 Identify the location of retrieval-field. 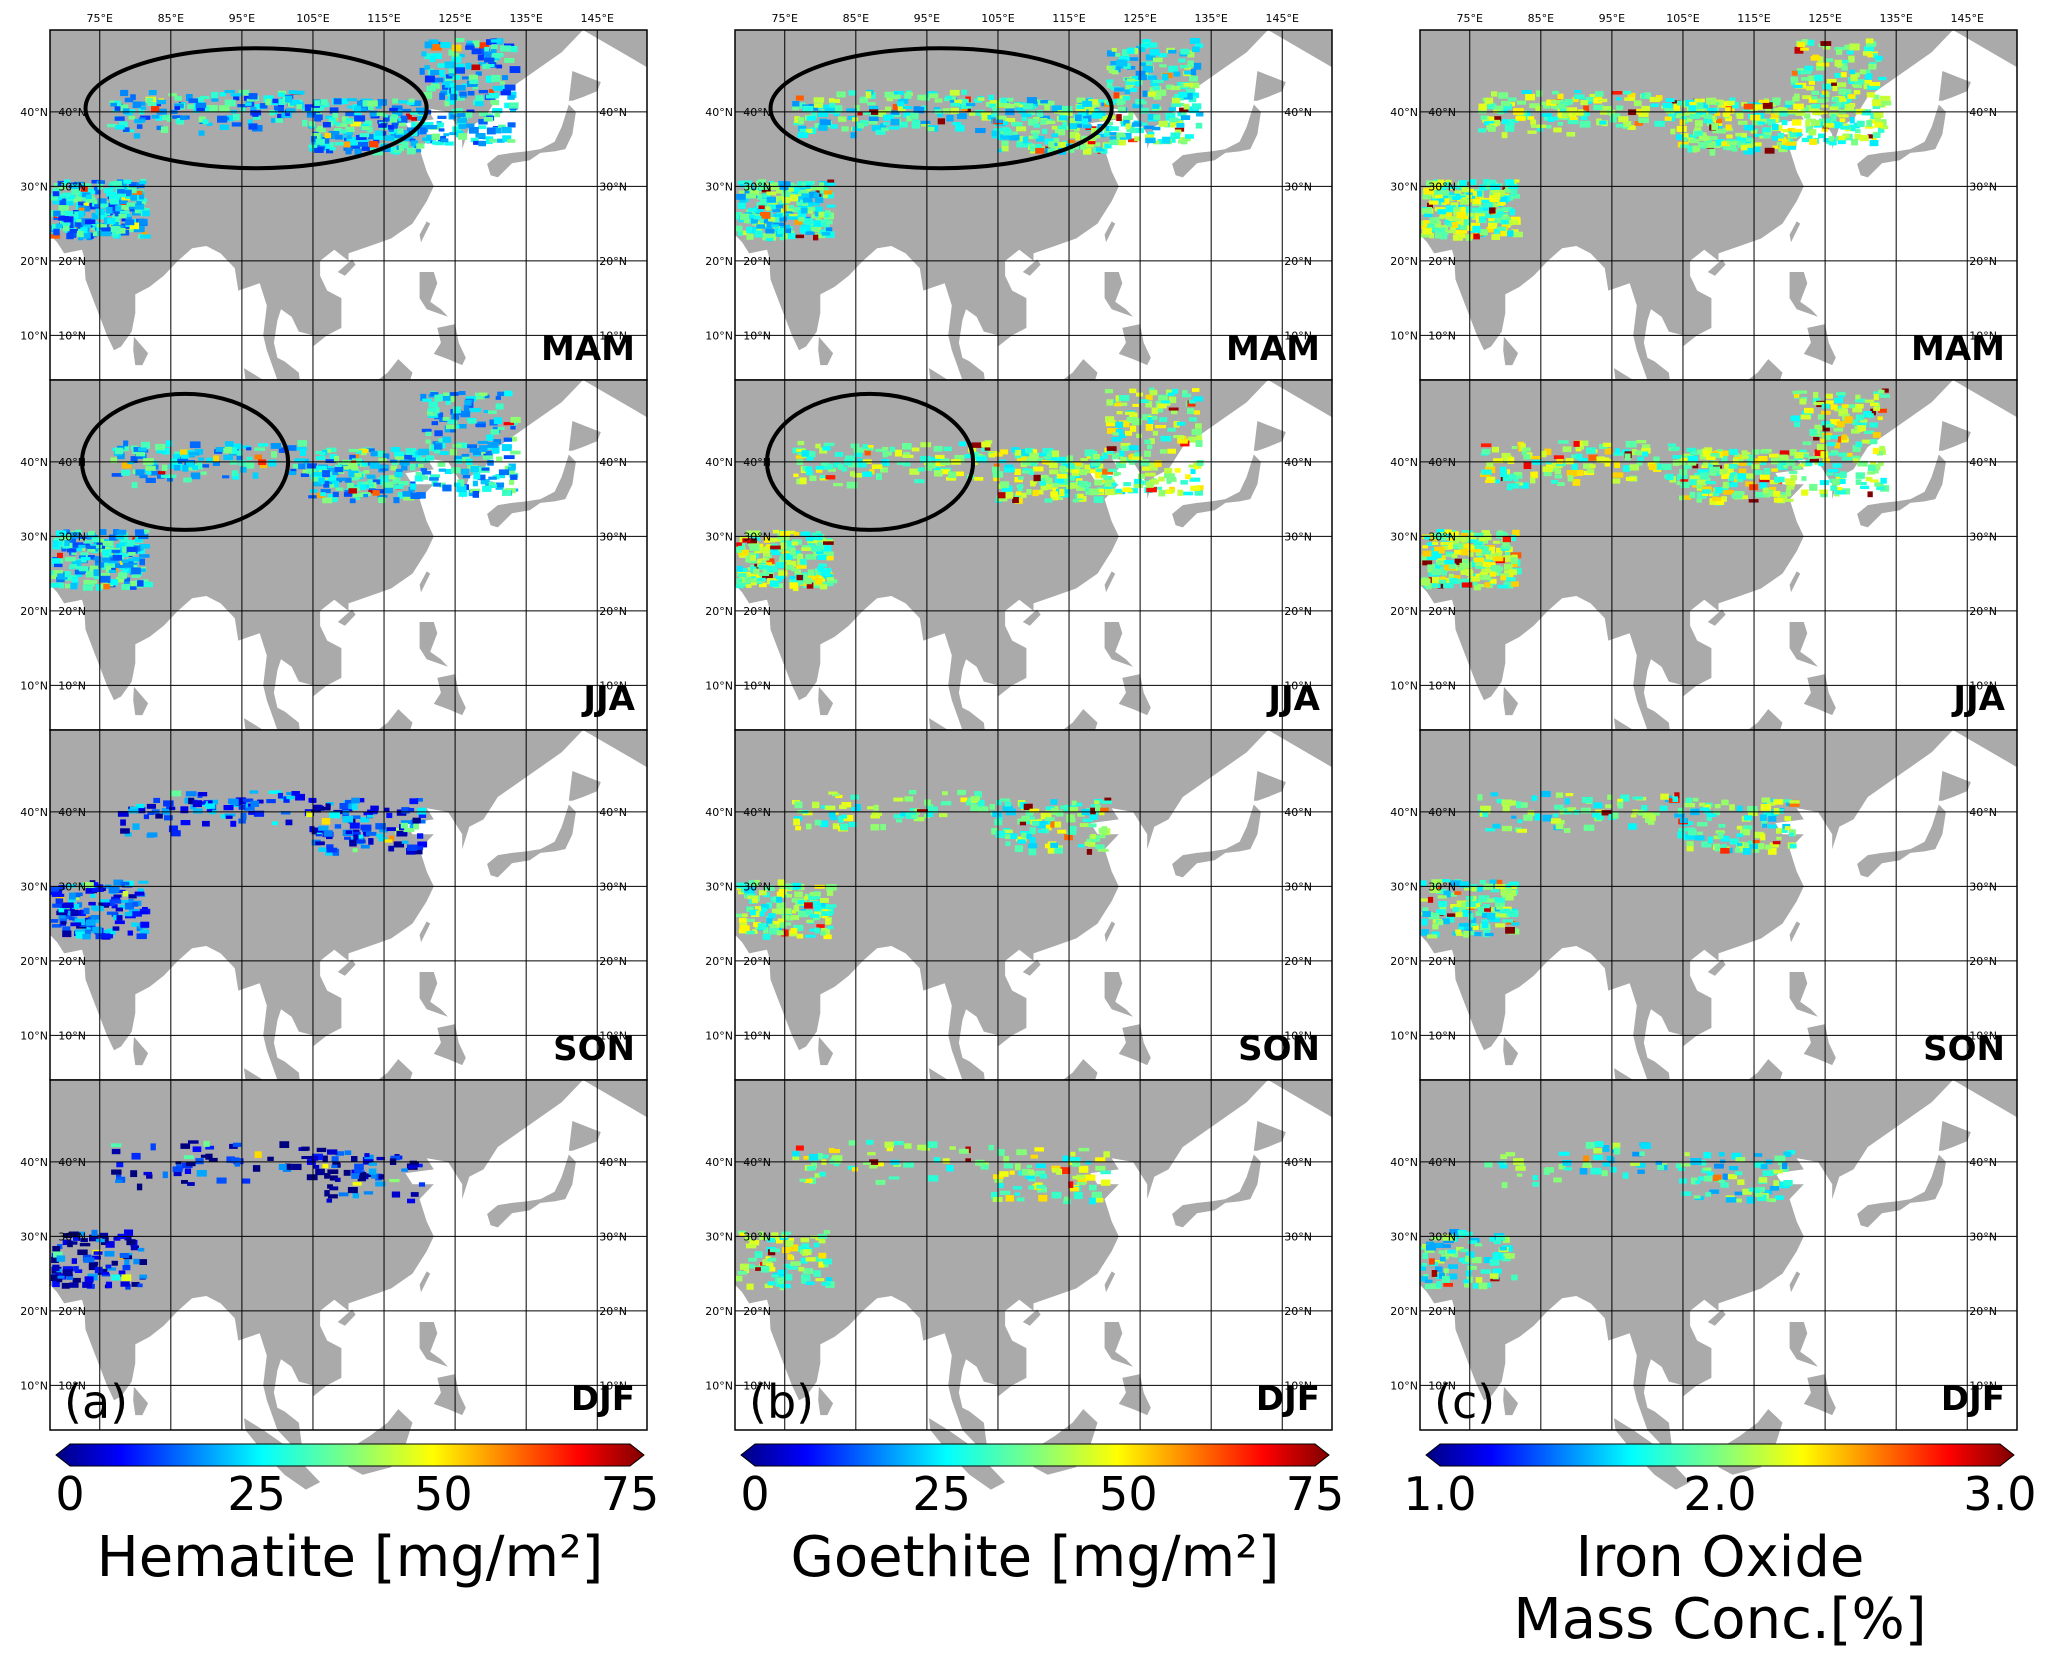
(285, 139).